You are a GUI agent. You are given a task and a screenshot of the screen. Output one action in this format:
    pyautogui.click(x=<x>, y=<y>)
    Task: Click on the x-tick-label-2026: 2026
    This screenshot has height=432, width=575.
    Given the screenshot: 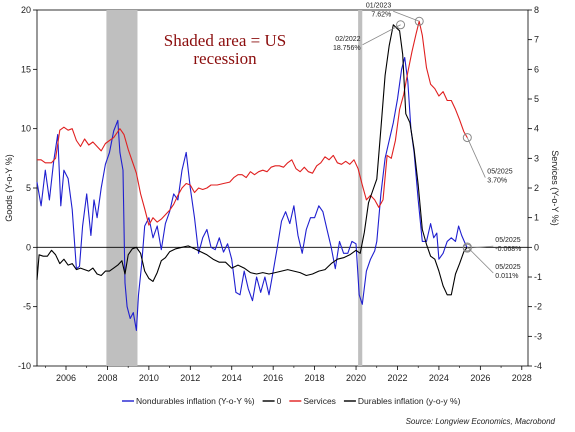 What is the action you would take?
    pyautogui.click(x=480, y=378)
    